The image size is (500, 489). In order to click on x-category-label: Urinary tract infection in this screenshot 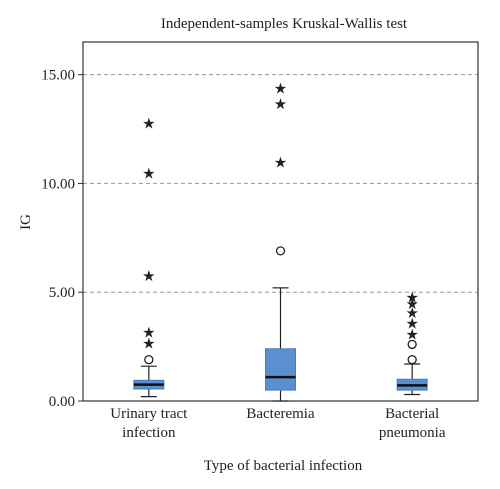, I will do `click(149, 423)`.